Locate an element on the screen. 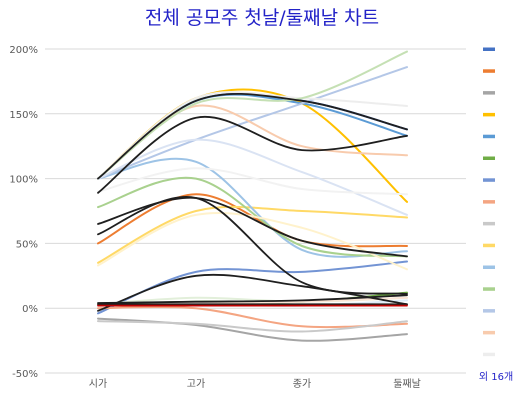  y-tick-label: 200% is located at coordinates (23, 50).